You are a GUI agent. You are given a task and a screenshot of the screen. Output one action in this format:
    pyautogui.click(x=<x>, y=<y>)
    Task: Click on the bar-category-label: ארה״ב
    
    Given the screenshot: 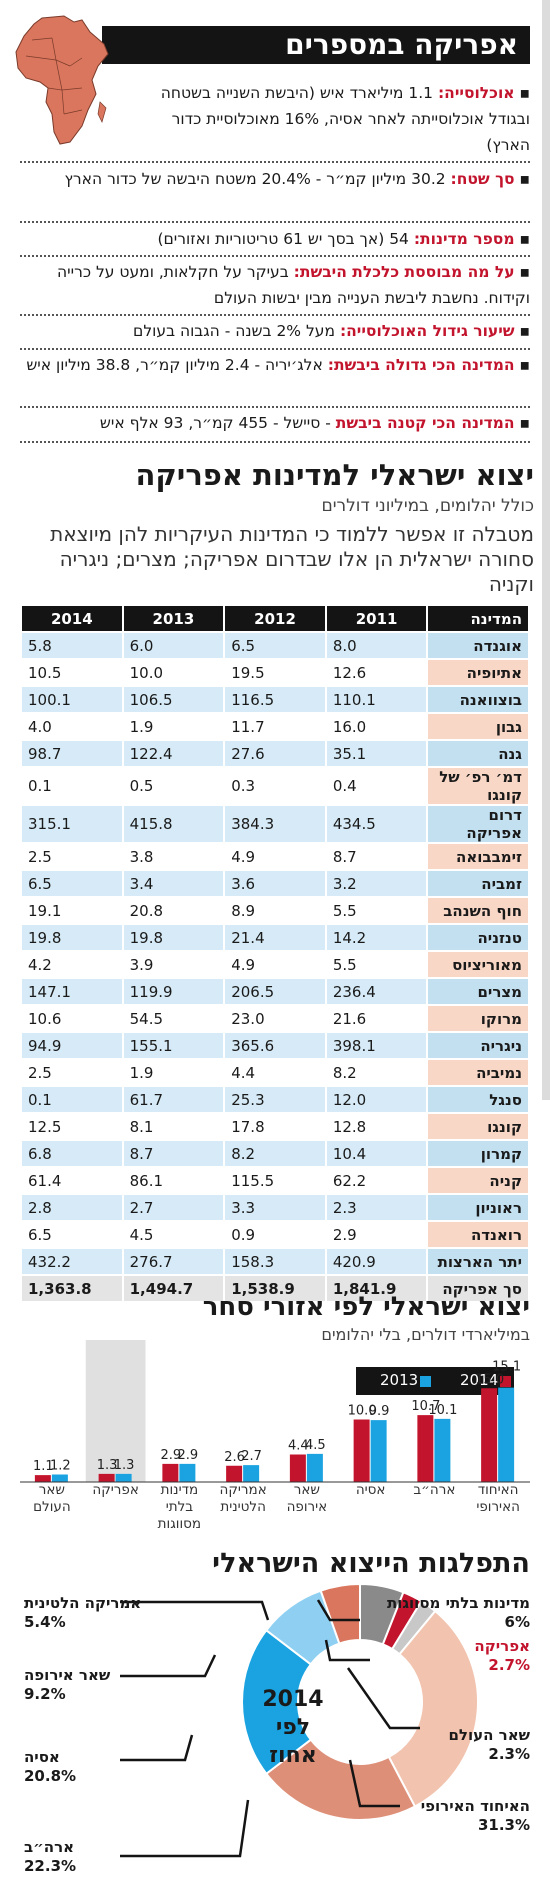 What is the action you would take?
    pyautogui.click(x=434, y=1490)
    